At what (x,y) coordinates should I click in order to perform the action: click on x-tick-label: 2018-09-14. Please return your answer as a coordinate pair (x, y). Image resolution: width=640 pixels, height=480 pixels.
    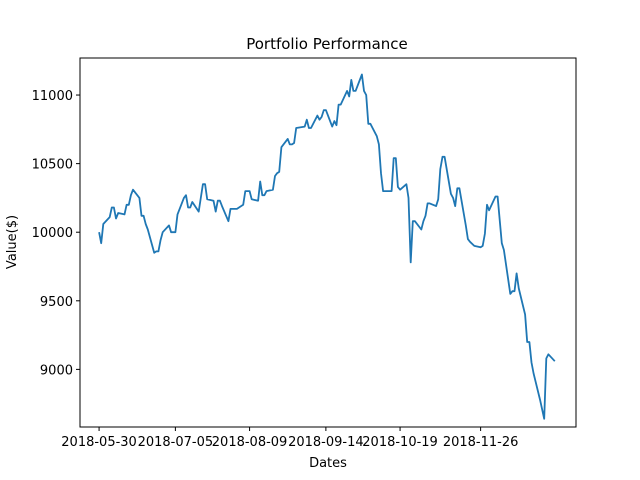
    Looking at the image, I should click on (326, 442).